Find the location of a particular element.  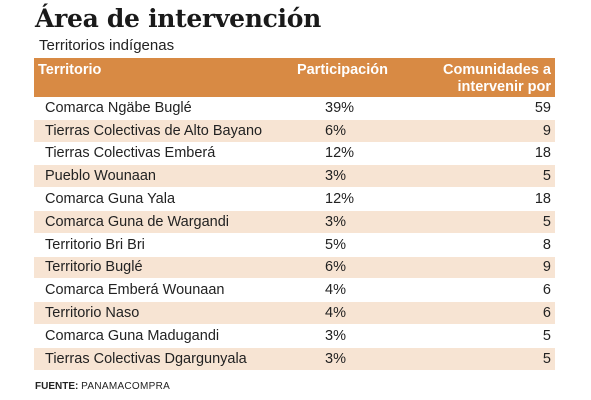

cell-territorio: Pueblo Wounaan is located at coordinates (100, 176).